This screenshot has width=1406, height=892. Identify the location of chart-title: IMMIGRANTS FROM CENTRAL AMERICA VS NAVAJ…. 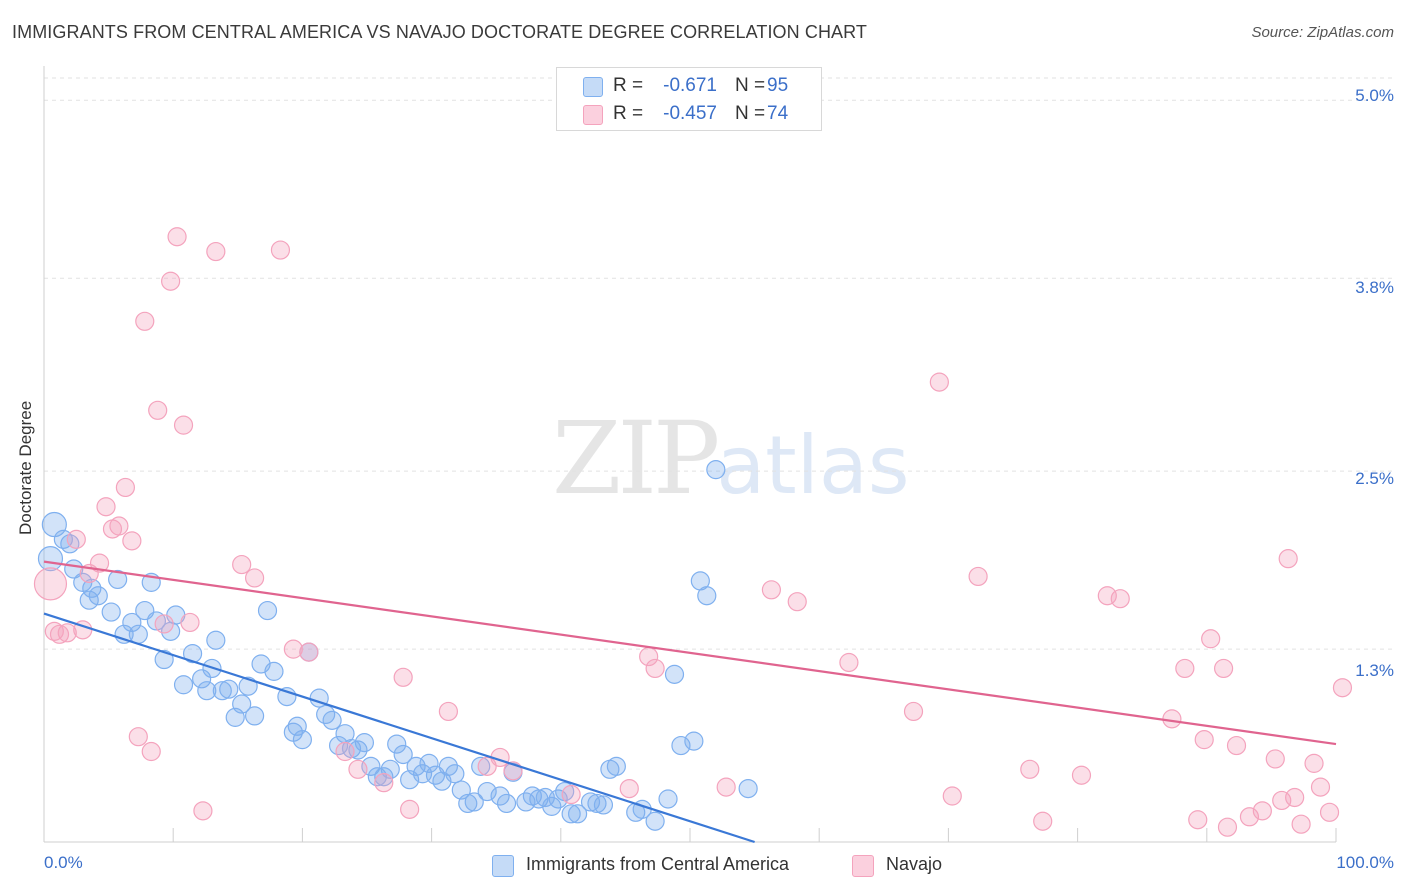
(440, 32).